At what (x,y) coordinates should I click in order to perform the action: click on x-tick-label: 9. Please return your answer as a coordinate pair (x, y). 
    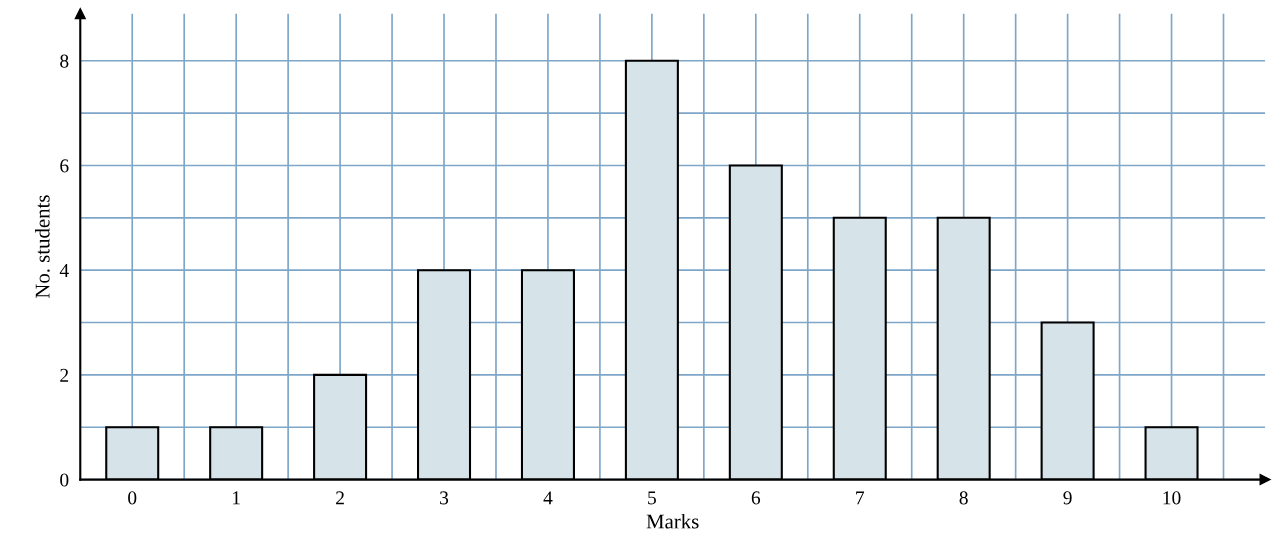
    Looking at the image, I should click on (1067, 498).